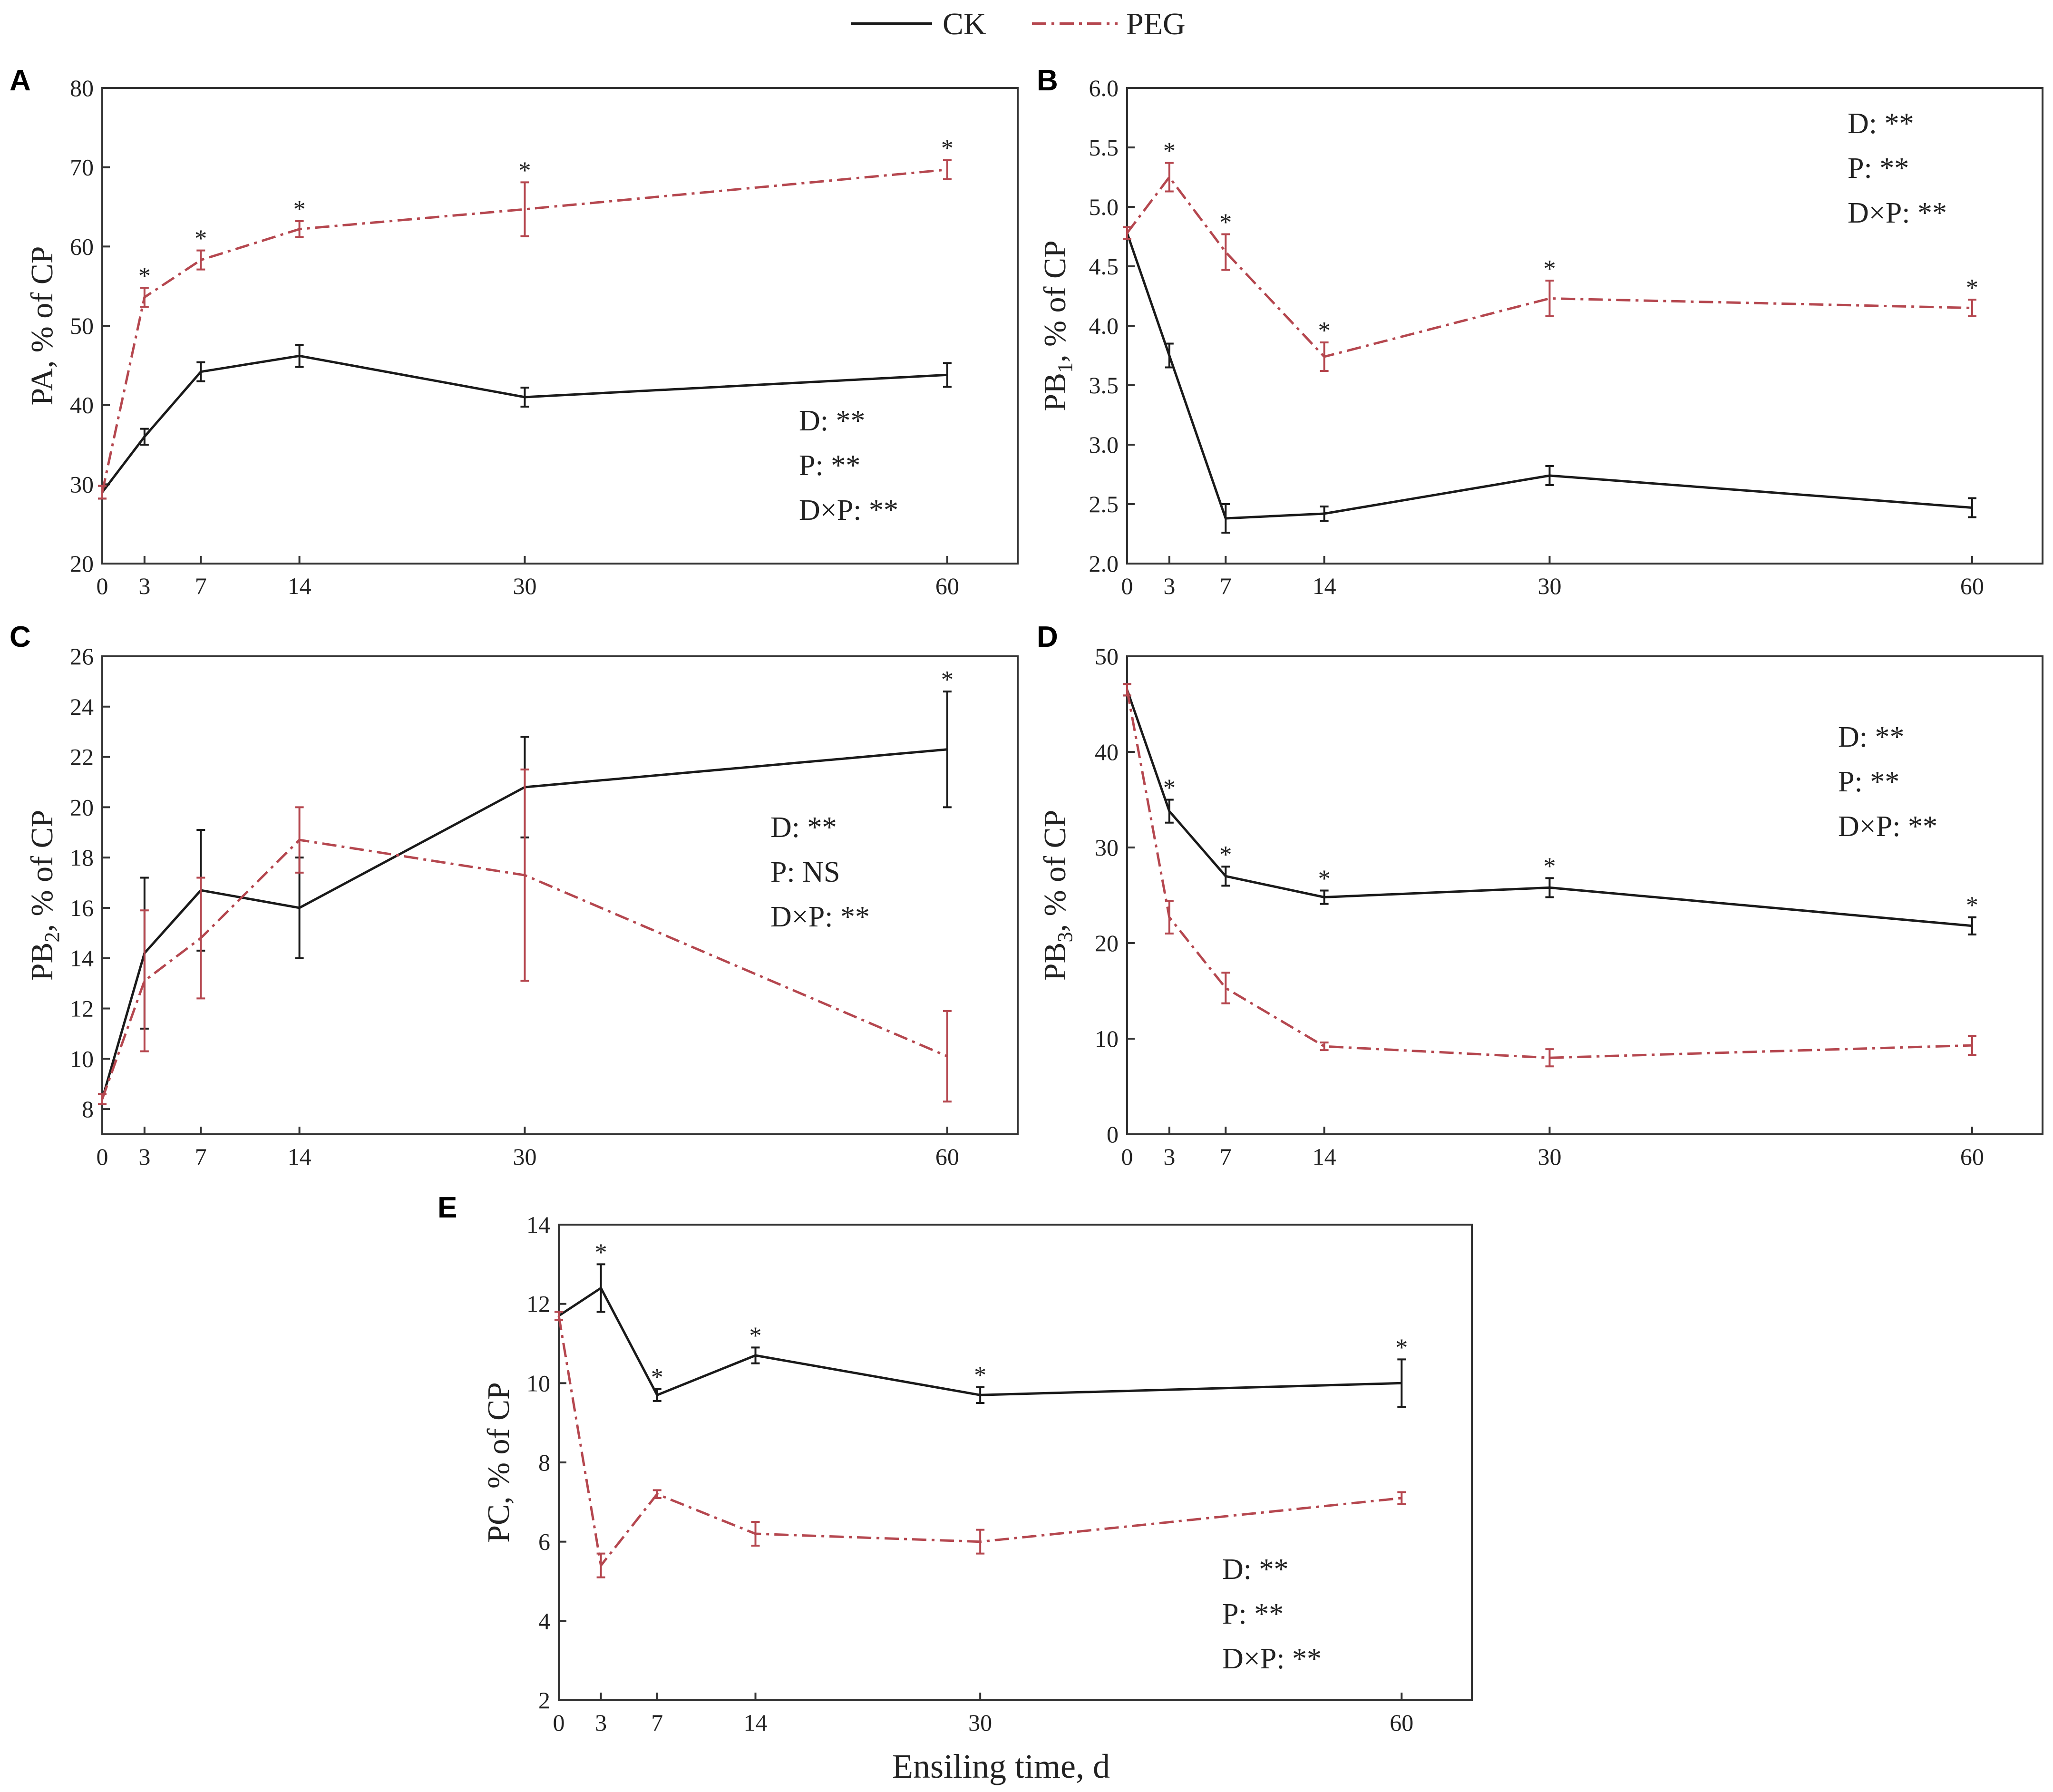 This screenshot has width=2053, height=1792. Describe the element at coordinates (1113, 1135) in the screenshot. I see `y-tick-label-d: 0` at that location.